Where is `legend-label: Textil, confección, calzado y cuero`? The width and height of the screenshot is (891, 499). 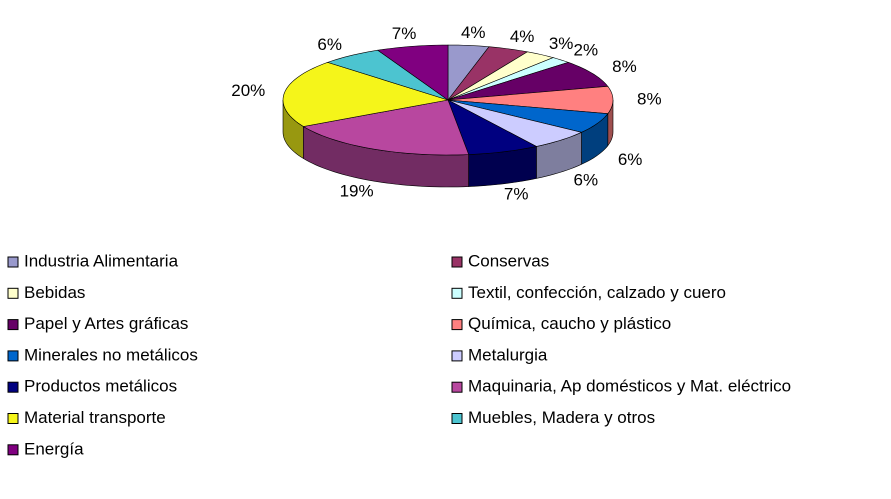
legend-label: Textil, confección, calzado y cuero is located at coordinates (597, 292).